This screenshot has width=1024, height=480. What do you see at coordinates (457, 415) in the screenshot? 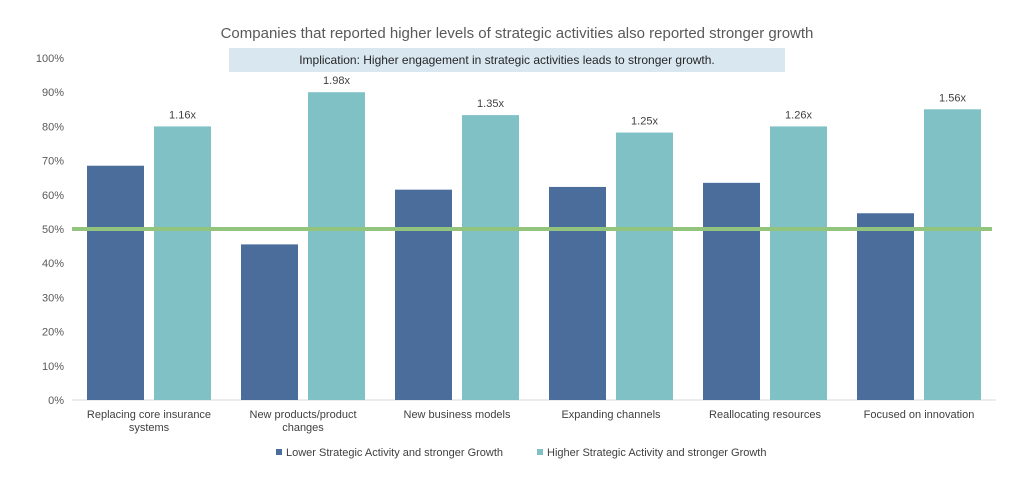
I see `x-tick-label: New business models` at bounding box center [457, 415].